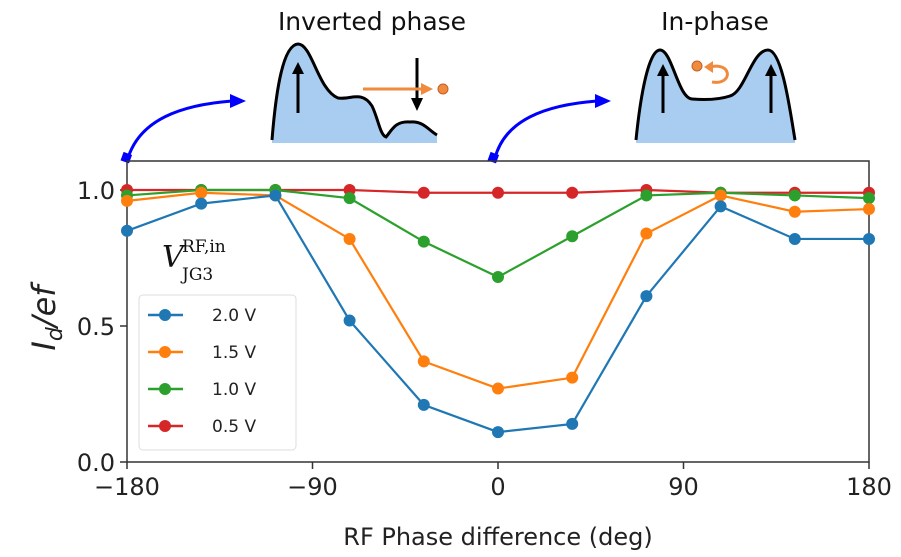 This screenshot has width=901, height=557. What do you see at coordinates (96, 327) in the screenshot?
I see `y-tick-label: 0.5` at bounding box center [96, 327].